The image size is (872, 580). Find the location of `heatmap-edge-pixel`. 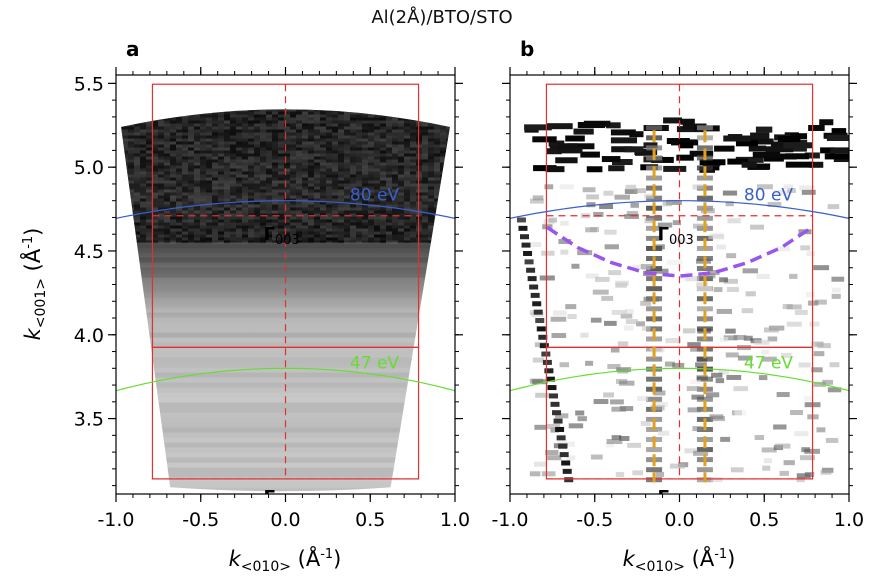

heatmap-edge-pixel is located at coordinates (560, 429).